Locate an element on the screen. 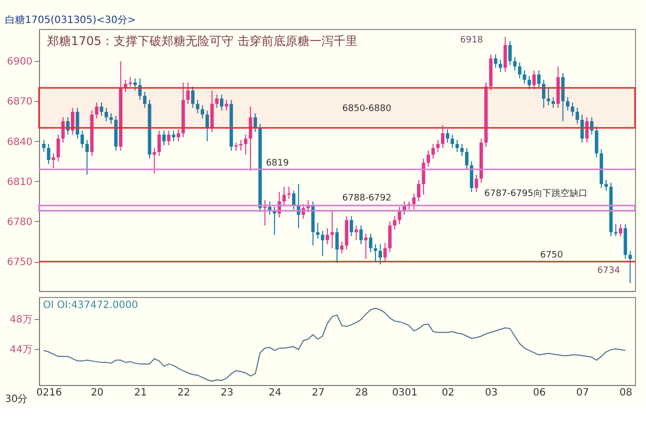 This screenshot has height=432, width=646. annotation: OI OI:437472.0000 is located at coordinates (90, 305).